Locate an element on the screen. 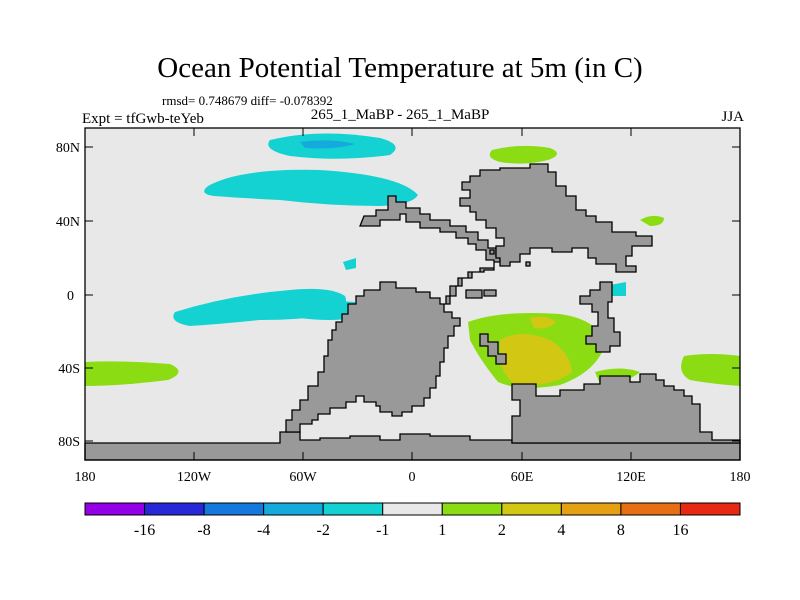  lon-label-180w: 180 is located at coordinates (85, 477).